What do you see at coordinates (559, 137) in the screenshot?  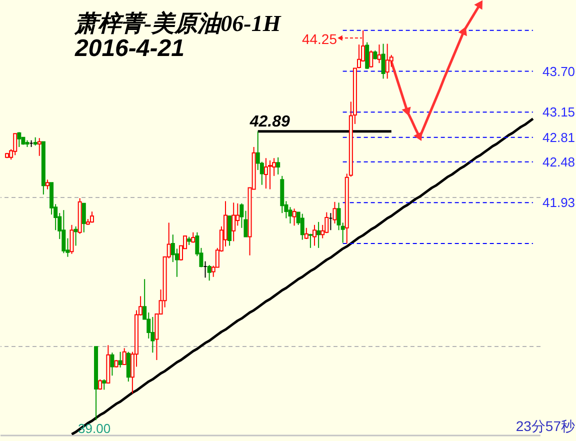 I see `y-tick-label: 42.81` at bounding box center [559, 137].